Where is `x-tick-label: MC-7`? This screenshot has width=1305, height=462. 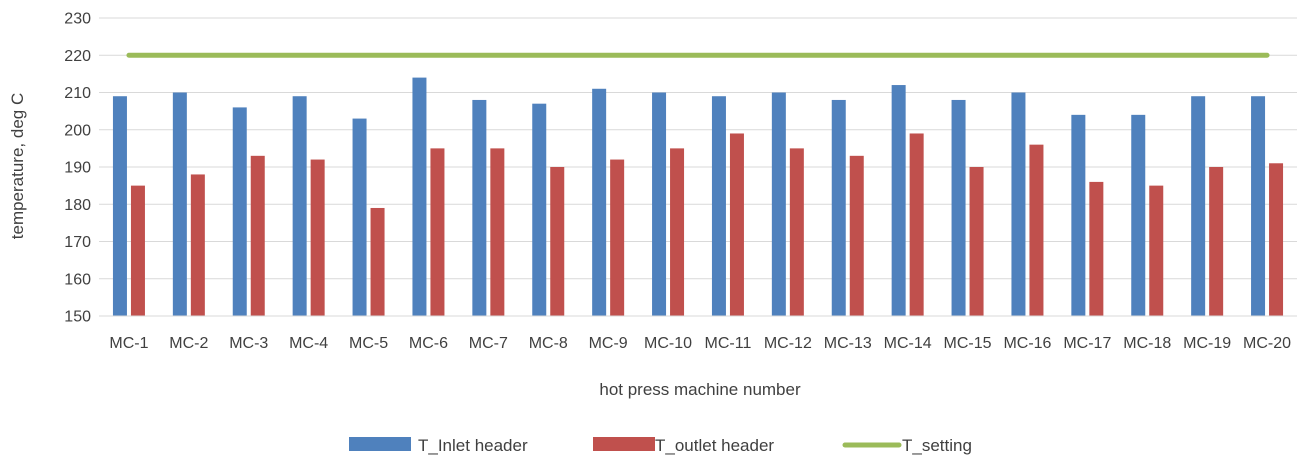
x-tick-label: MC-7 is located at coordinates (488, 343).